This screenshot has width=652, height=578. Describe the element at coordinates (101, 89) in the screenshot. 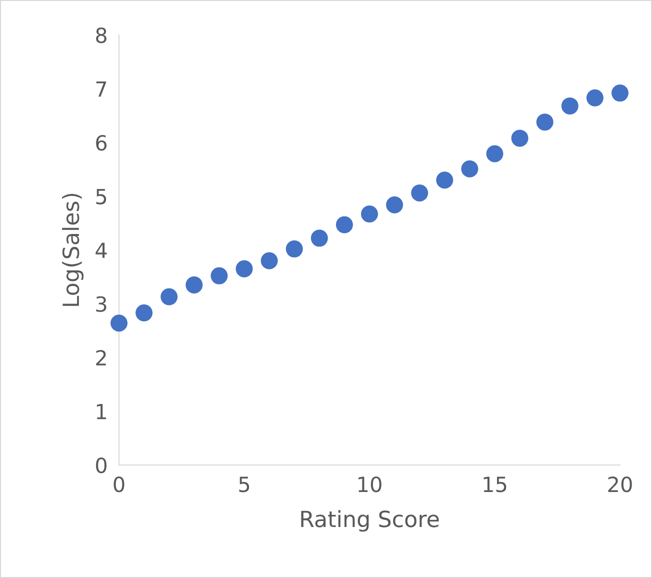

I see `y-tick-label: 7` at that location.